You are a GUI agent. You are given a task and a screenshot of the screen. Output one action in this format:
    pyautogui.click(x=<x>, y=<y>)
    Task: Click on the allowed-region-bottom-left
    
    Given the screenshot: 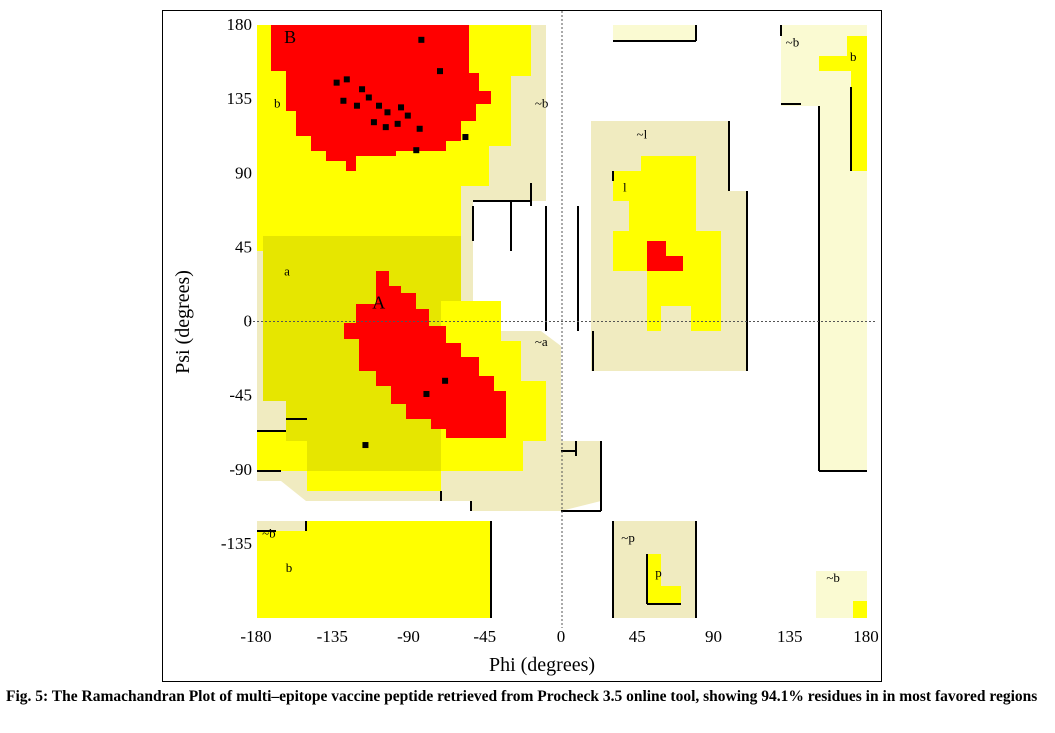 What is the action you would take?
    pyautogui.click(x=374, y=569)
    